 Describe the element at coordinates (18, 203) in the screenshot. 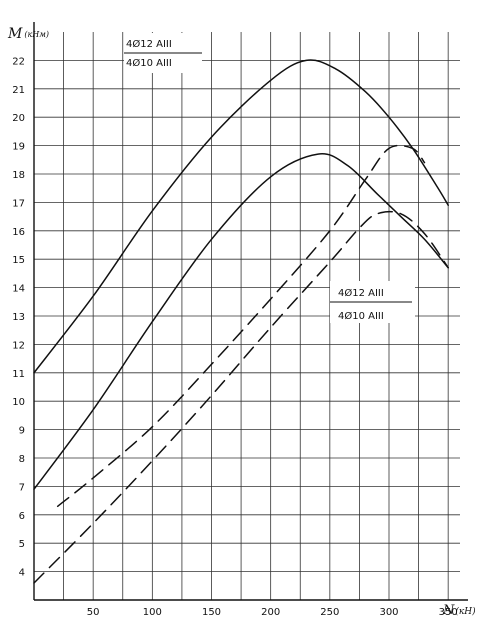

I see `y-tick-label: 17` at that location.